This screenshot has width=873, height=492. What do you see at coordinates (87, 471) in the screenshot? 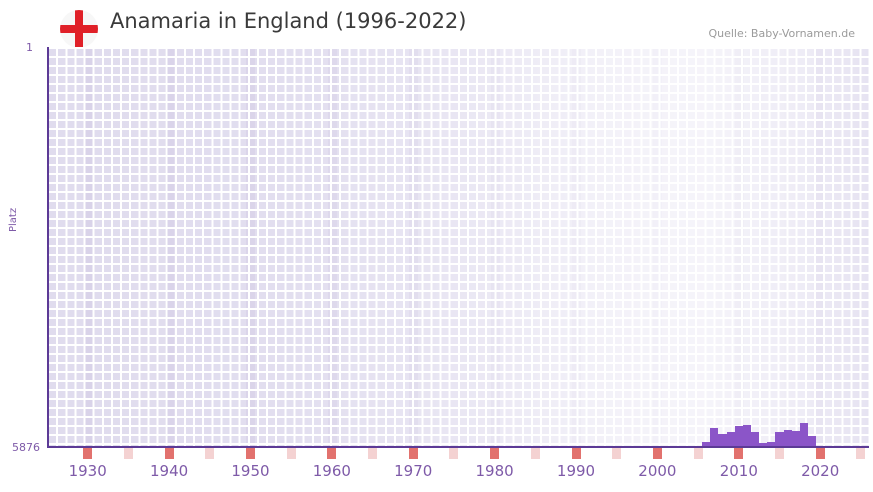
I see `x-tick-label: 1930` at bounding box center [87, 471].